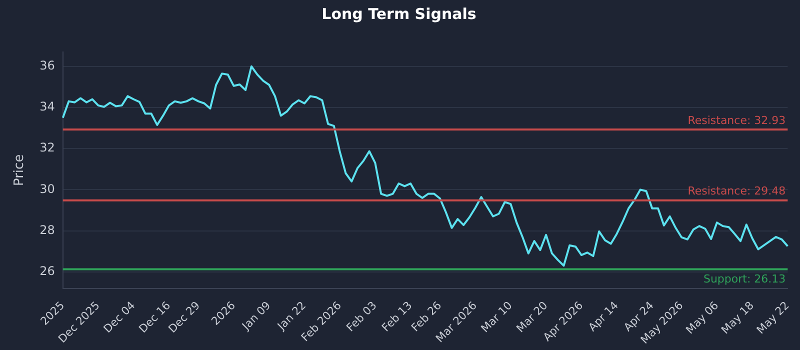 Image resolution: width=800 pixels, height=350 pixels. Describe the element at coordinates (47, 107) in the screenshot. I see `y-tick-label: 34` at that location.